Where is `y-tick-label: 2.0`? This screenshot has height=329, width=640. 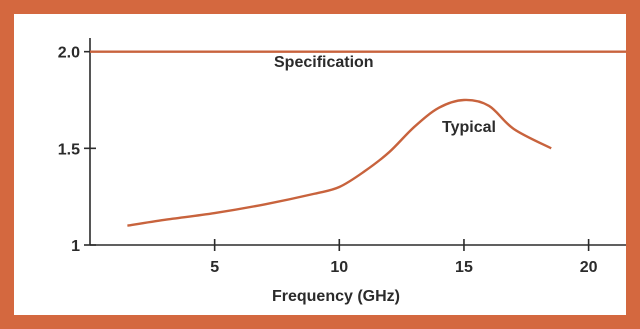
y-tick-label: 2.0 is located at coordinates (69, 53).